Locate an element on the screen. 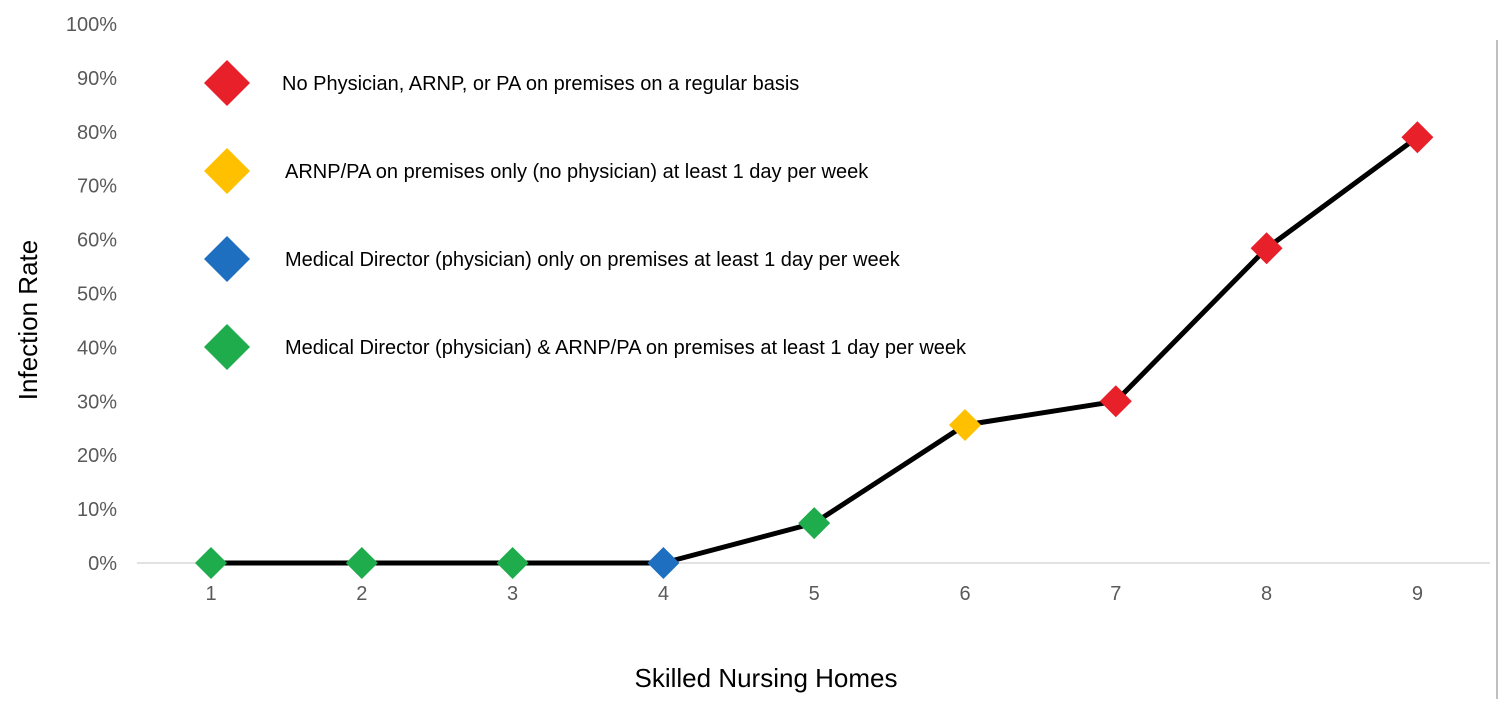 The height and width of the screenshot is (704, 1500). y-tick-label: 60% is located at coordinates (97, 241).